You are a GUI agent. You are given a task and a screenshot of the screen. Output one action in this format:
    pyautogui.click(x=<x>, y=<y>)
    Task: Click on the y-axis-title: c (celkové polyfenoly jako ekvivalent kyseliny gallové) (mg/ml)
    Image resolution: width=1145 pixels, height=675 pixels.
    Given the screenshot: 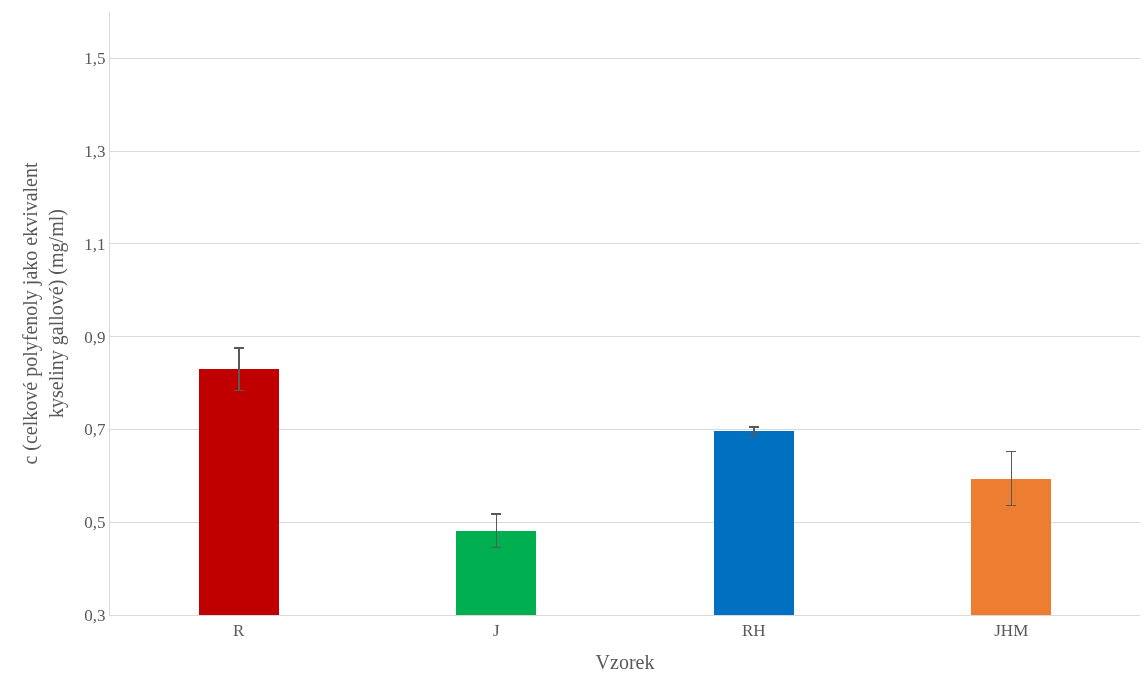 What is the action you would take?
    pyautogui.click(x=43, y=313)
    